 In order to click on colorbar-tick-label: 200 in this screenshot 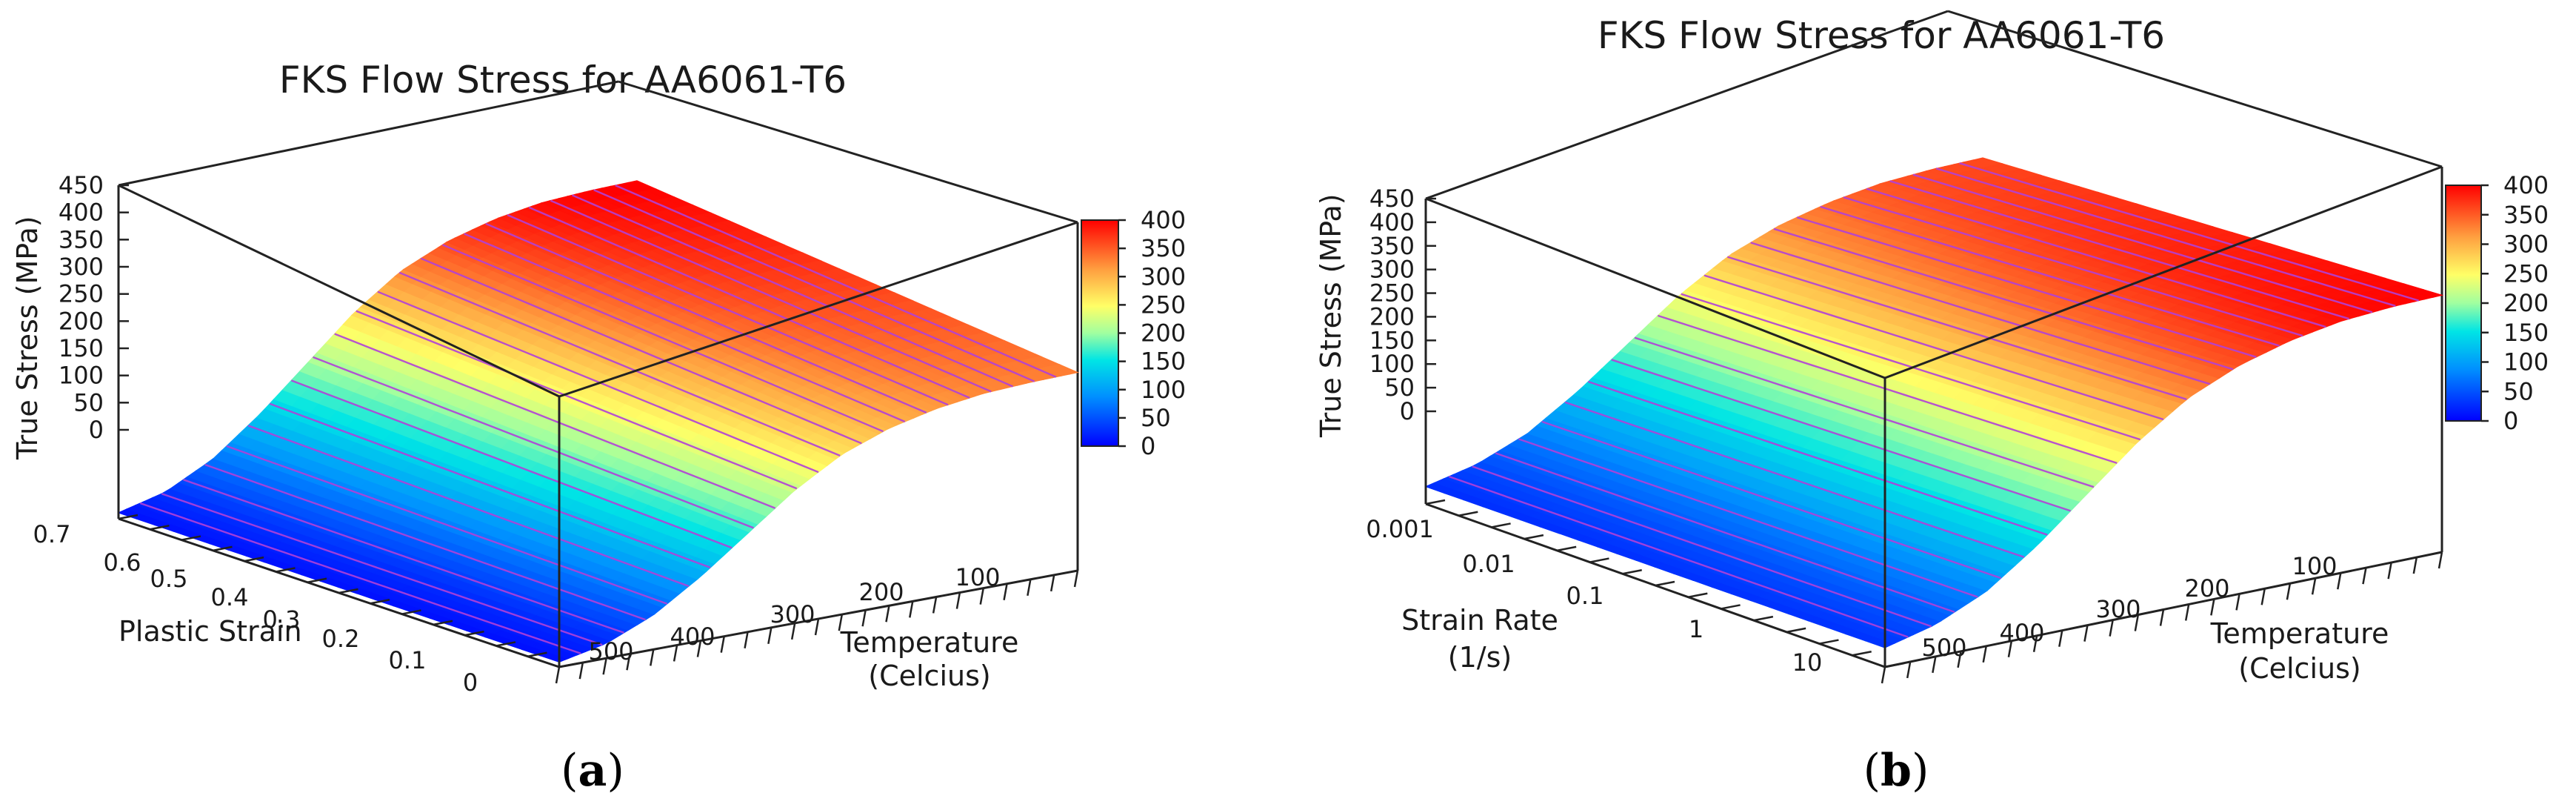, I will do `click(1163, 333)`.